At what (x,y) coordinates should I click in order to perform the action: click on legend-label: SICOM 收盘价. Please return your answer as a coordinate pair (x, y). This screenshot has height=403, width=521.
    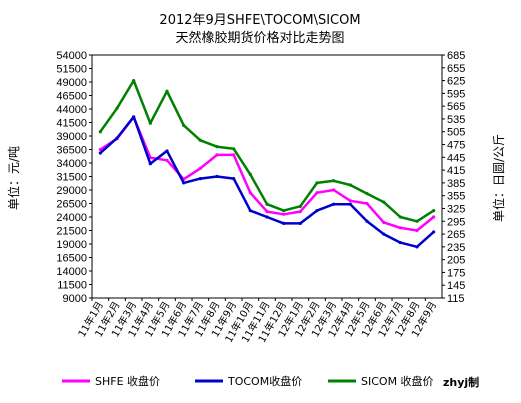
    Looking at the image, I should click on (397, 381).